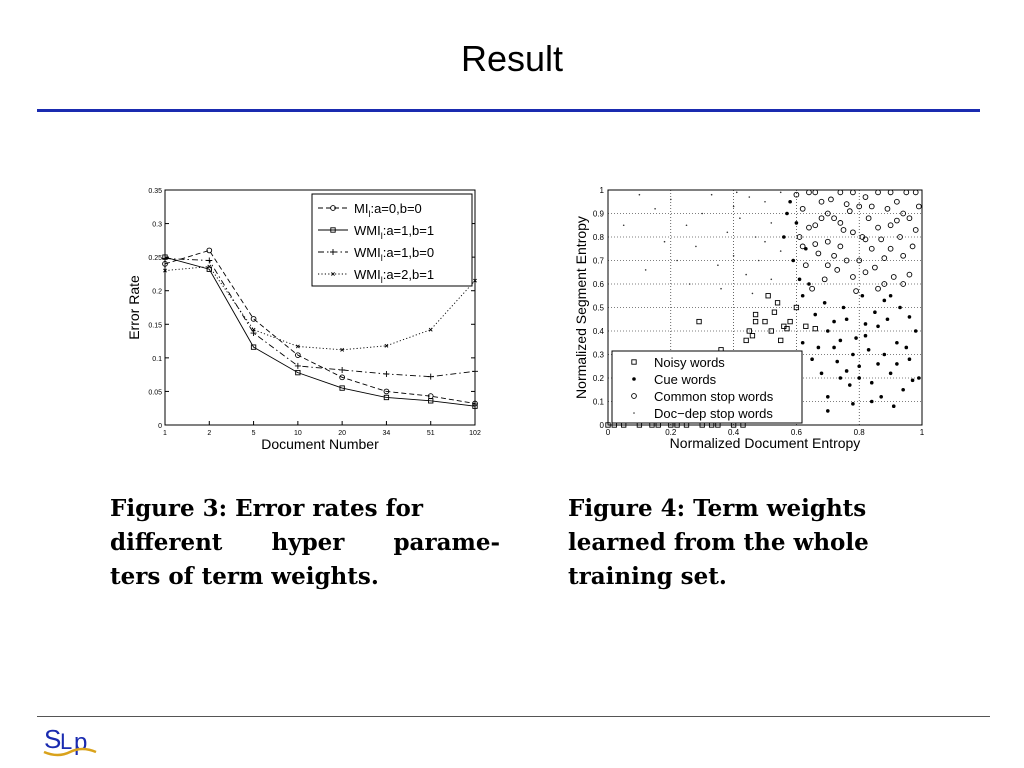 The height and width of the screenshot is (768, 1024). Describe the element at coordinates (647, 576) in the screenshot. I see `caption-line: training set.` at that location.